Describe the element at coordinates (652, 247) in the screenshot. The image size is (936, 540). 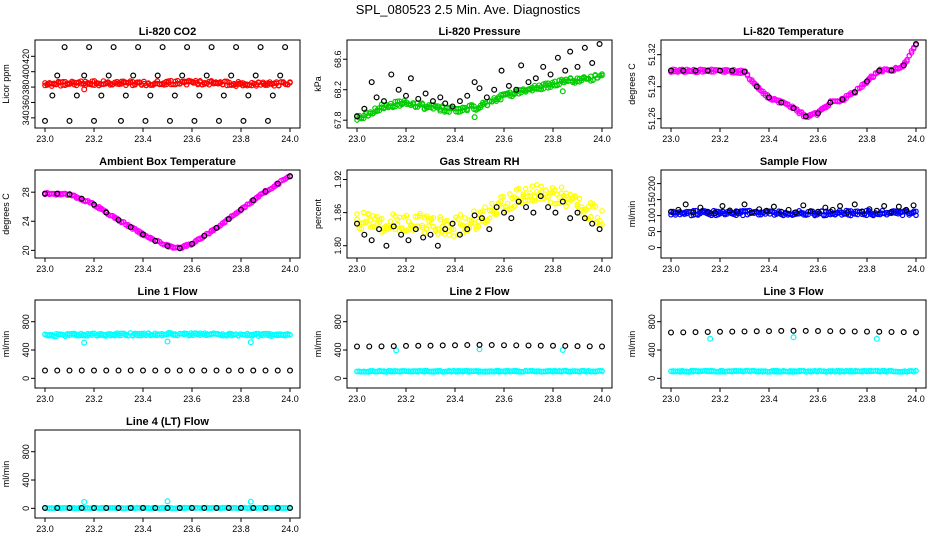
I see `y-tick-label: 0` at that location.